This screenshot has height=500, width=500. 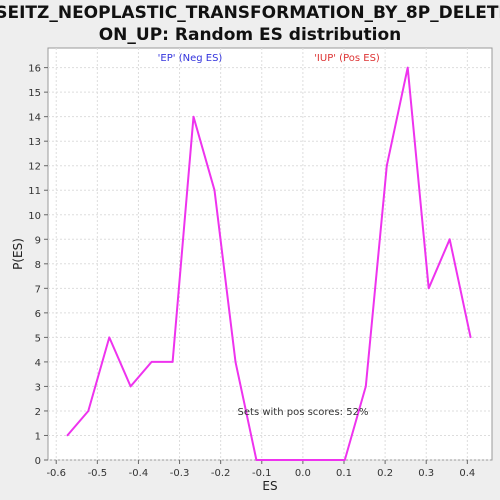 I want to click on x-tick-label: 0.2, so click(x=385, y=473).